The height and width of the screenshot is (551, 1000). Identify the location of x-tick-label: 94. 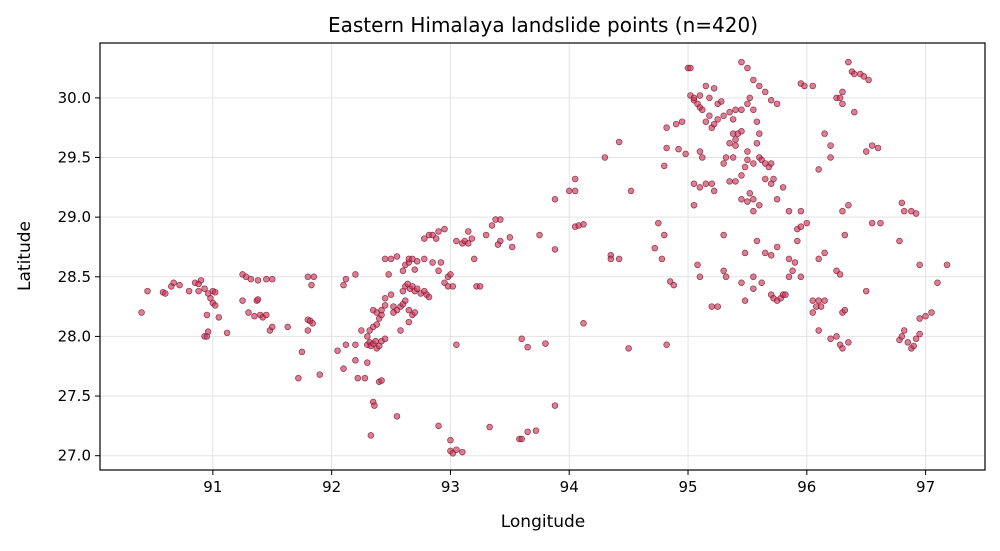
(569, 487).